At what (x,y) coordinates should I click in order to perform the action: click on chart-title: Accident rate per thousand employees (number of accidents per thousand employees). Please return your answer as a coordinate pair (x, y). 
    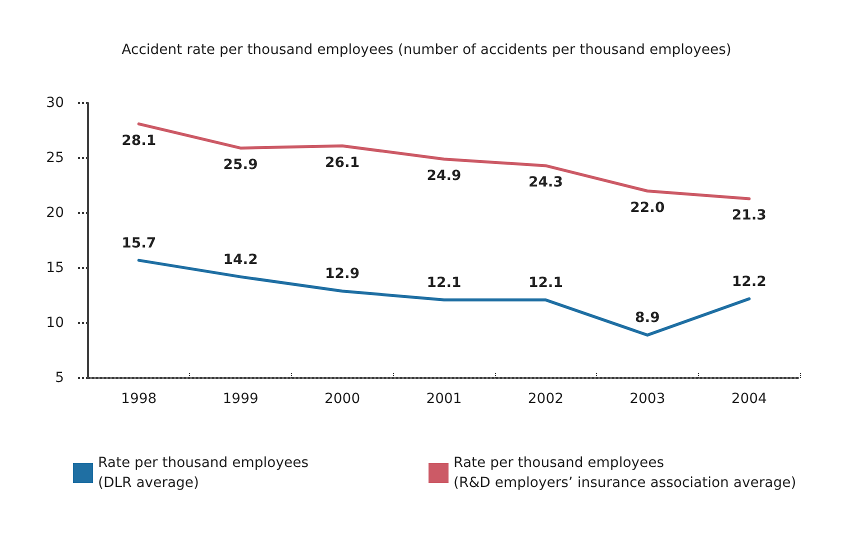
    Looking at the image, I should click on (427, 50).